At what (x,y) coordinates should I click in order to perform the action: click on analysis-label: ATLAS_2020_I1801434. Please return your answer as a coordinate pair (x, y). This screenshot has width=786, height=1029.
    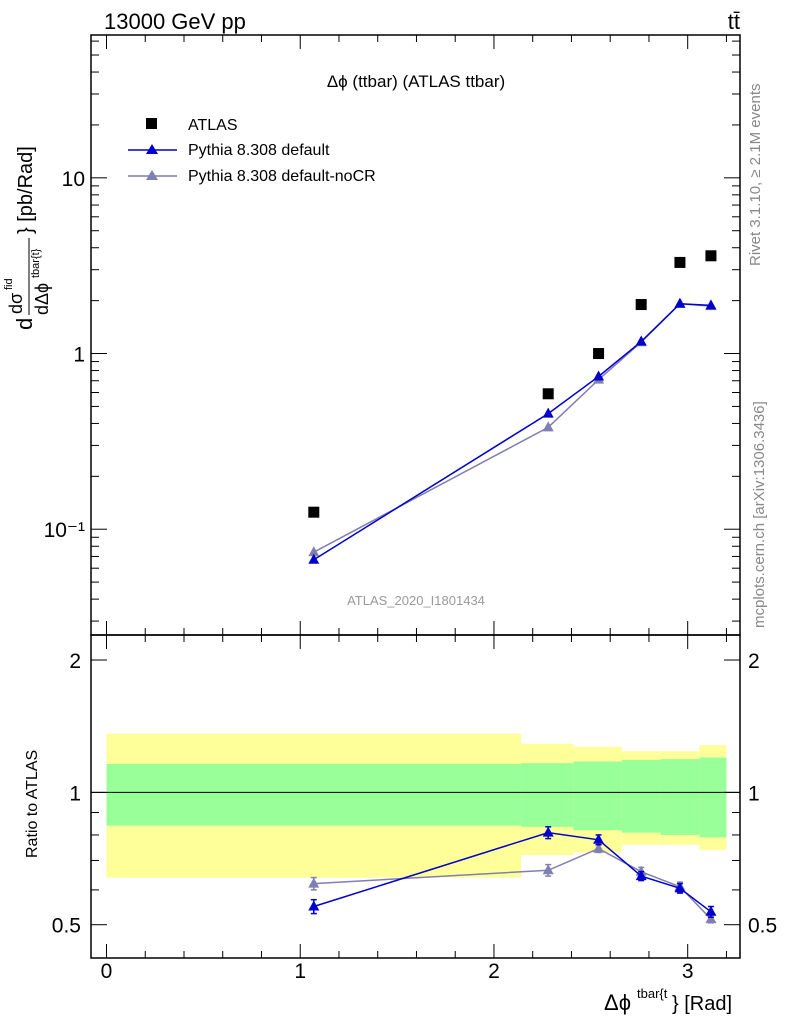
    Looking at the image, I should click on (416, 600).